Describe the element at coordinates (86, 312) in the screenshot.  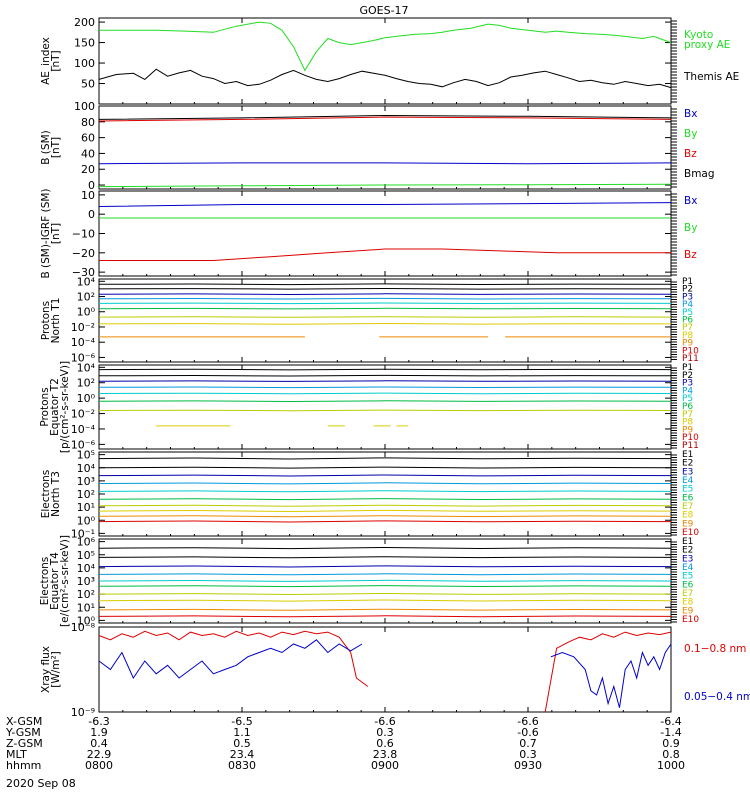
I see `y-tick-label: 10⁰` at that location.